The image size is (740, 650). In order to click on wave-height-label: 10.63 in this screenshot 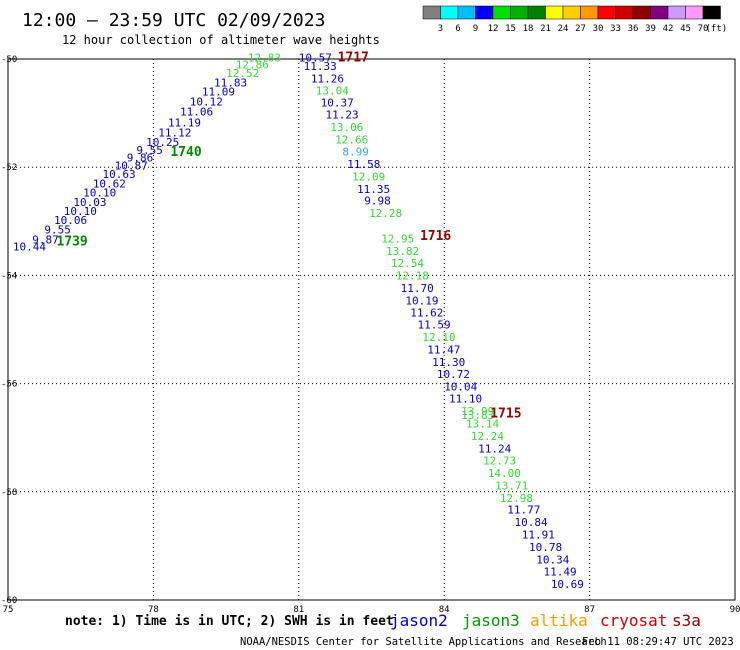, I will do `click(119, 174)`.